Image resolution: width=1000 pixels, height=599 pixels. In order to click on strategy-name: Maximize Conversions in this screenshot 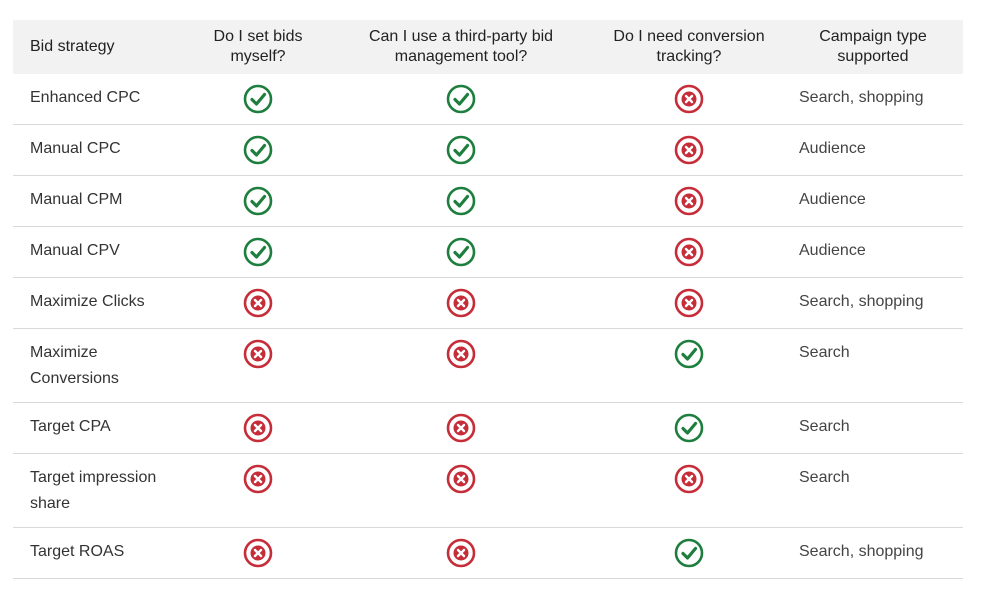, I will do `click(101, 365)`.